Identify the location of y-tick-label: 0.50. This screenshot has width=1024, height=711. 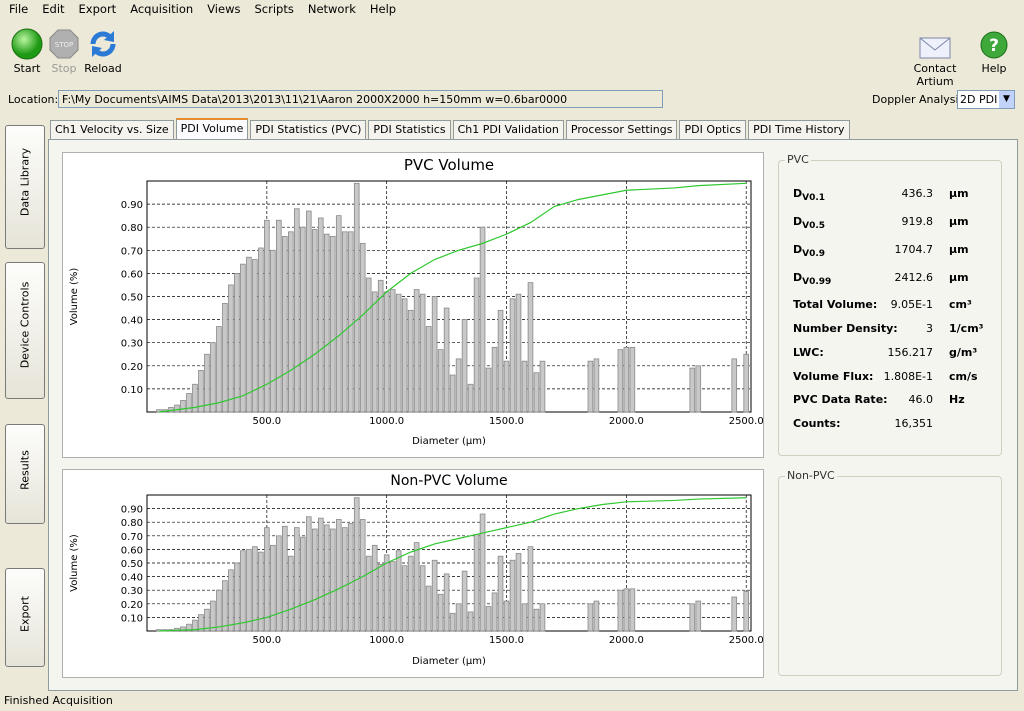
(132, 564).